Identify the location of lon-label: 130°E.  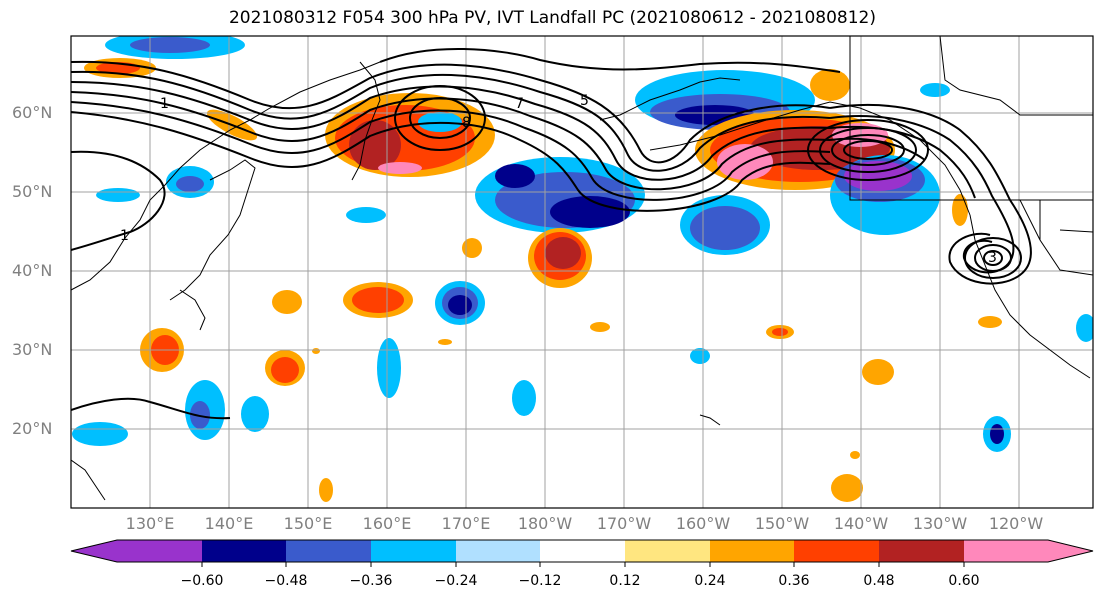
(150, 523).